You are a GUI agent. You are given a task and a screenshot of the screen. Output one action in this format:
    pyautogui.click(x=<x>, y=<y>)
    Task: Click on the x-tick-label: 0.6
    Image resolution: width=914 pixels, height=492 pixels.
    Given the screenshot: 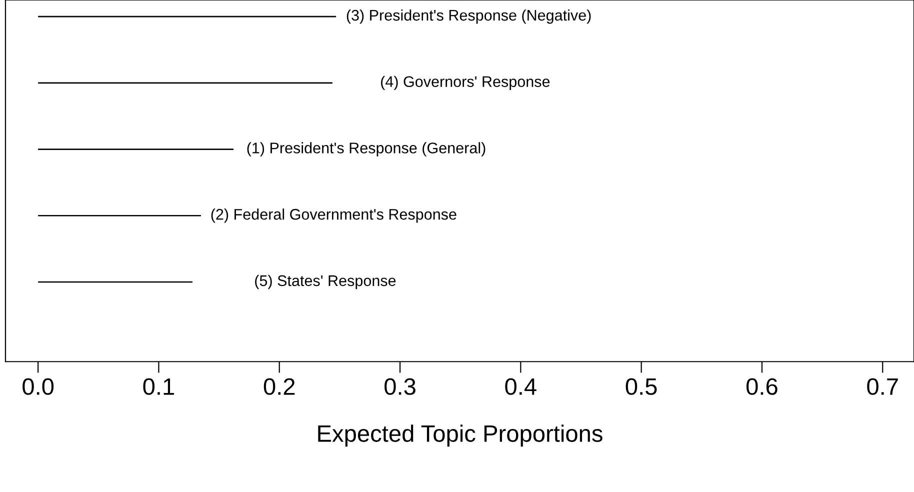 What is the action you would take?
    pyautogui.click(x=762, y=386)
    